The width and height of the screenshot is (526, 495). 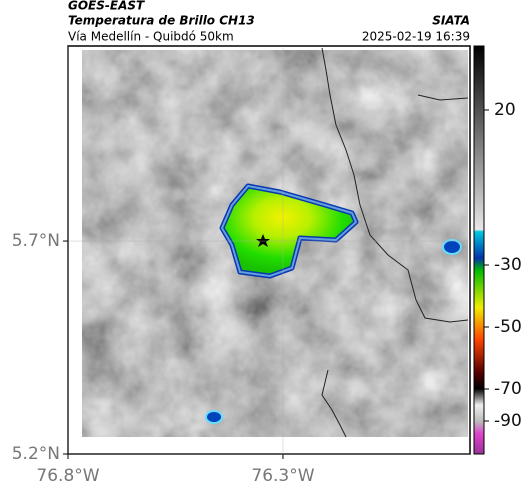 What do you see at coordinates (161, 21) in the screenshot?
I see `product: Temperatura de Brillo CH13` at bounding box center [161, 21].